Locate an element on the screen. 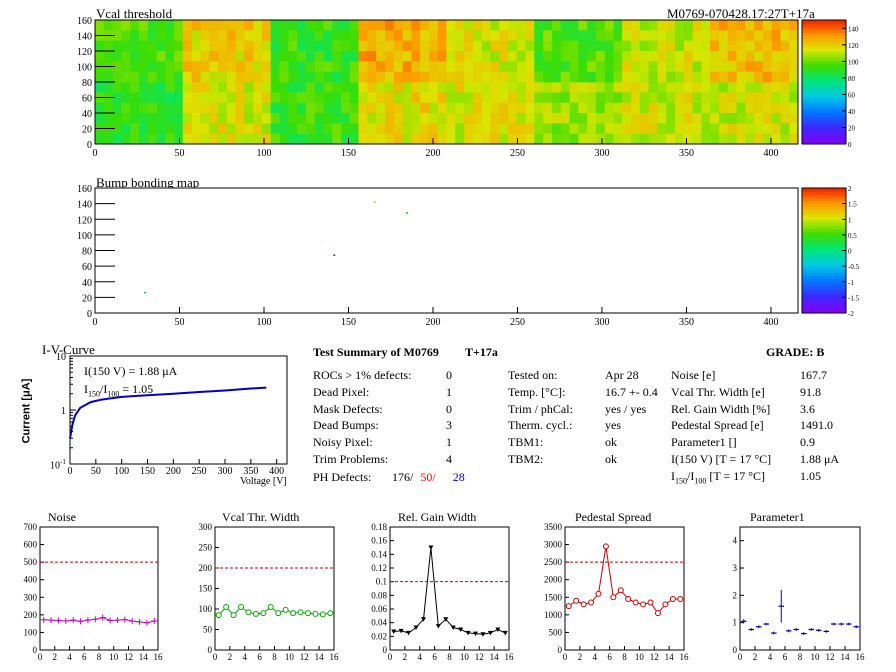  vcal-colorbar-tick-label: 60 is located at coordinates (852, 95).